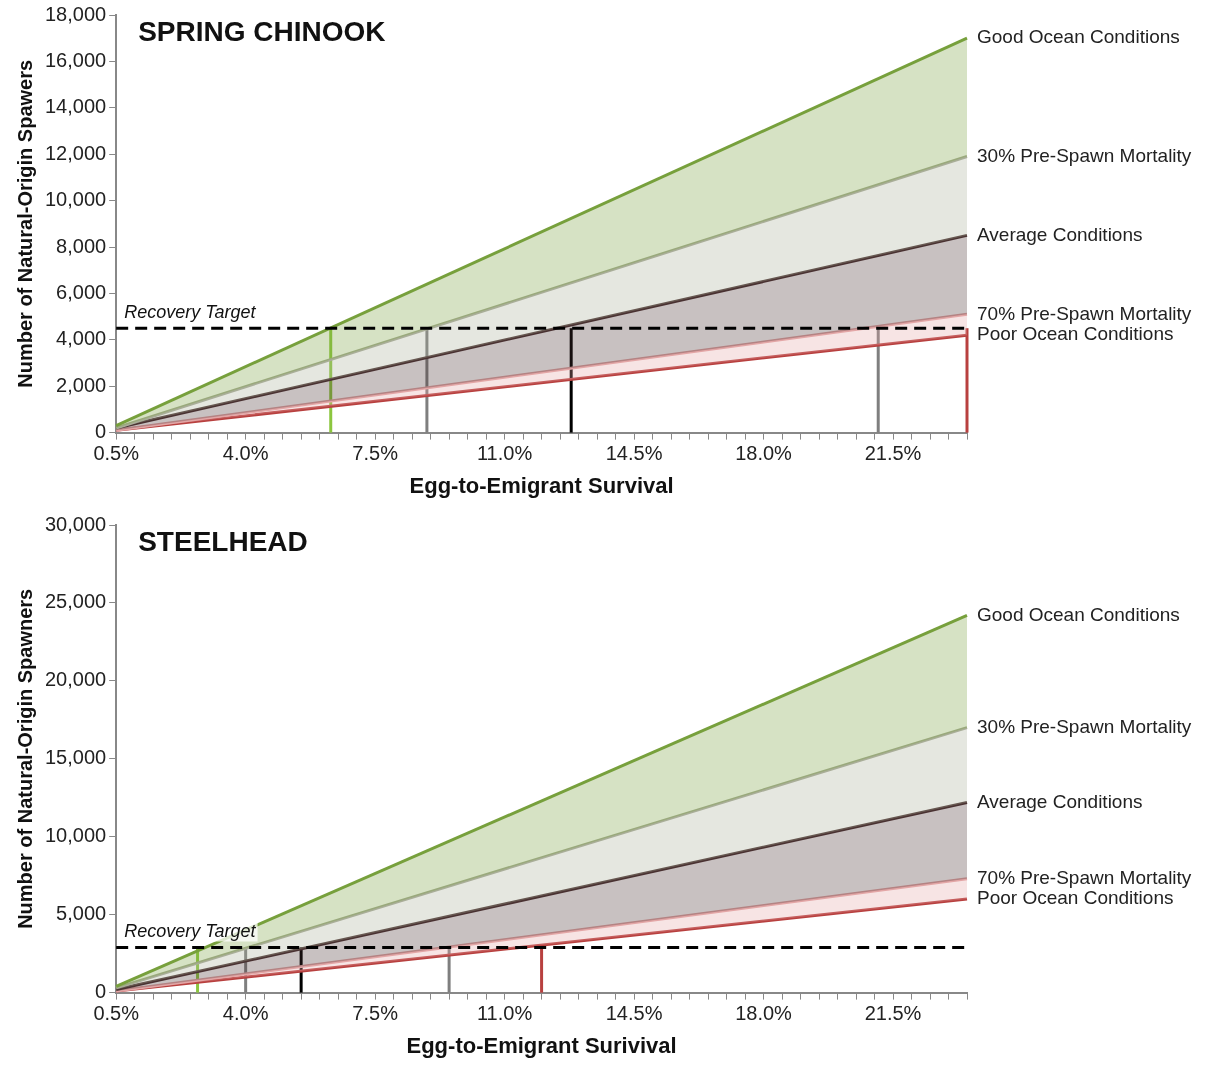 The image size is (1212, 1074). Describe the element at coordinates (76, 523) in the screenshot. I see `y-tick-label: 30,000` at that location.